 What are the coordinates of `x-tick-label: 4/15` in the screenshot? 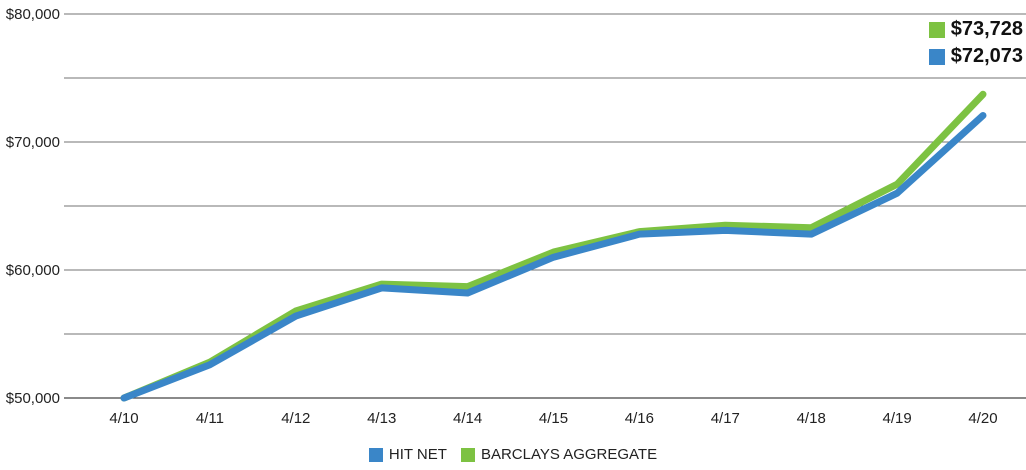 It's located at (553, 418).